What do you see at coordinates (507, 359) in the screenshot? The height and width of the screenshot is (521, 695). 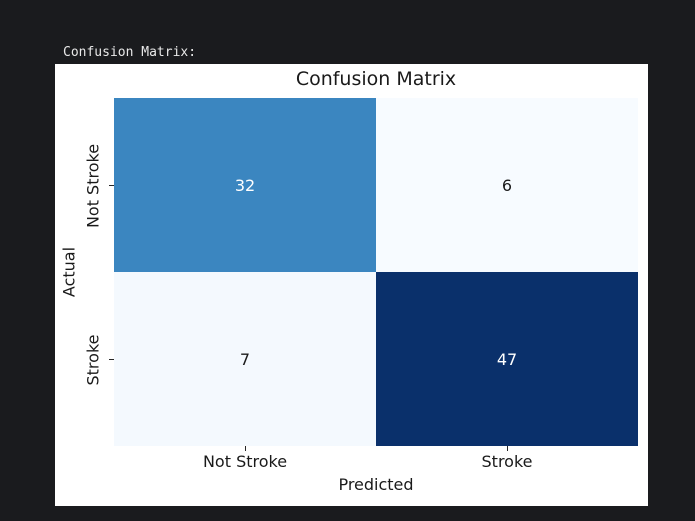 I see `heatmap-cell-true-positive: 47` at bounding box center [507, 359].